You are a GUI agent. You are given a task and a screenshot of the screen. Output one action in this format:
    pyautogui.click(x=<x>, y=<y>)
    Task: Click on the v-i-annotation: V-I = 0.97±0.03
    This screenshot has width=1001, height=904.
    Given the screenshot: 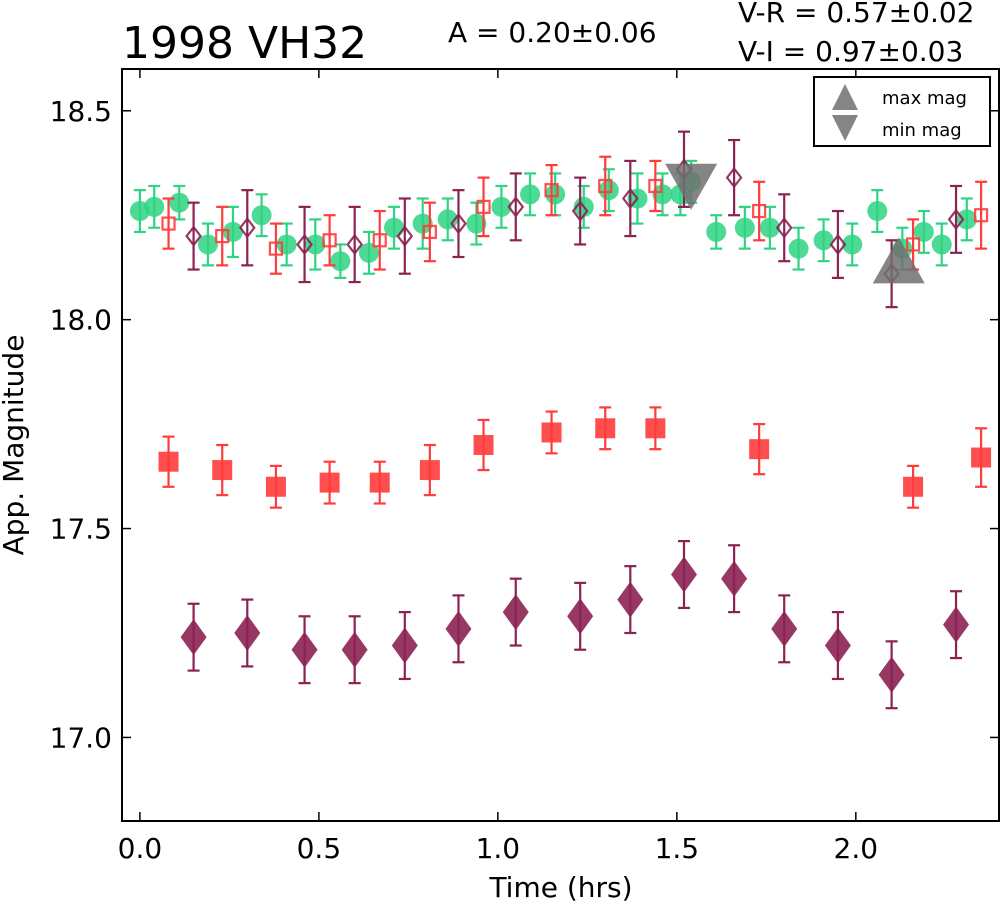 What is the action you would take?
    pyautogui.click(x=850, y=51)
    